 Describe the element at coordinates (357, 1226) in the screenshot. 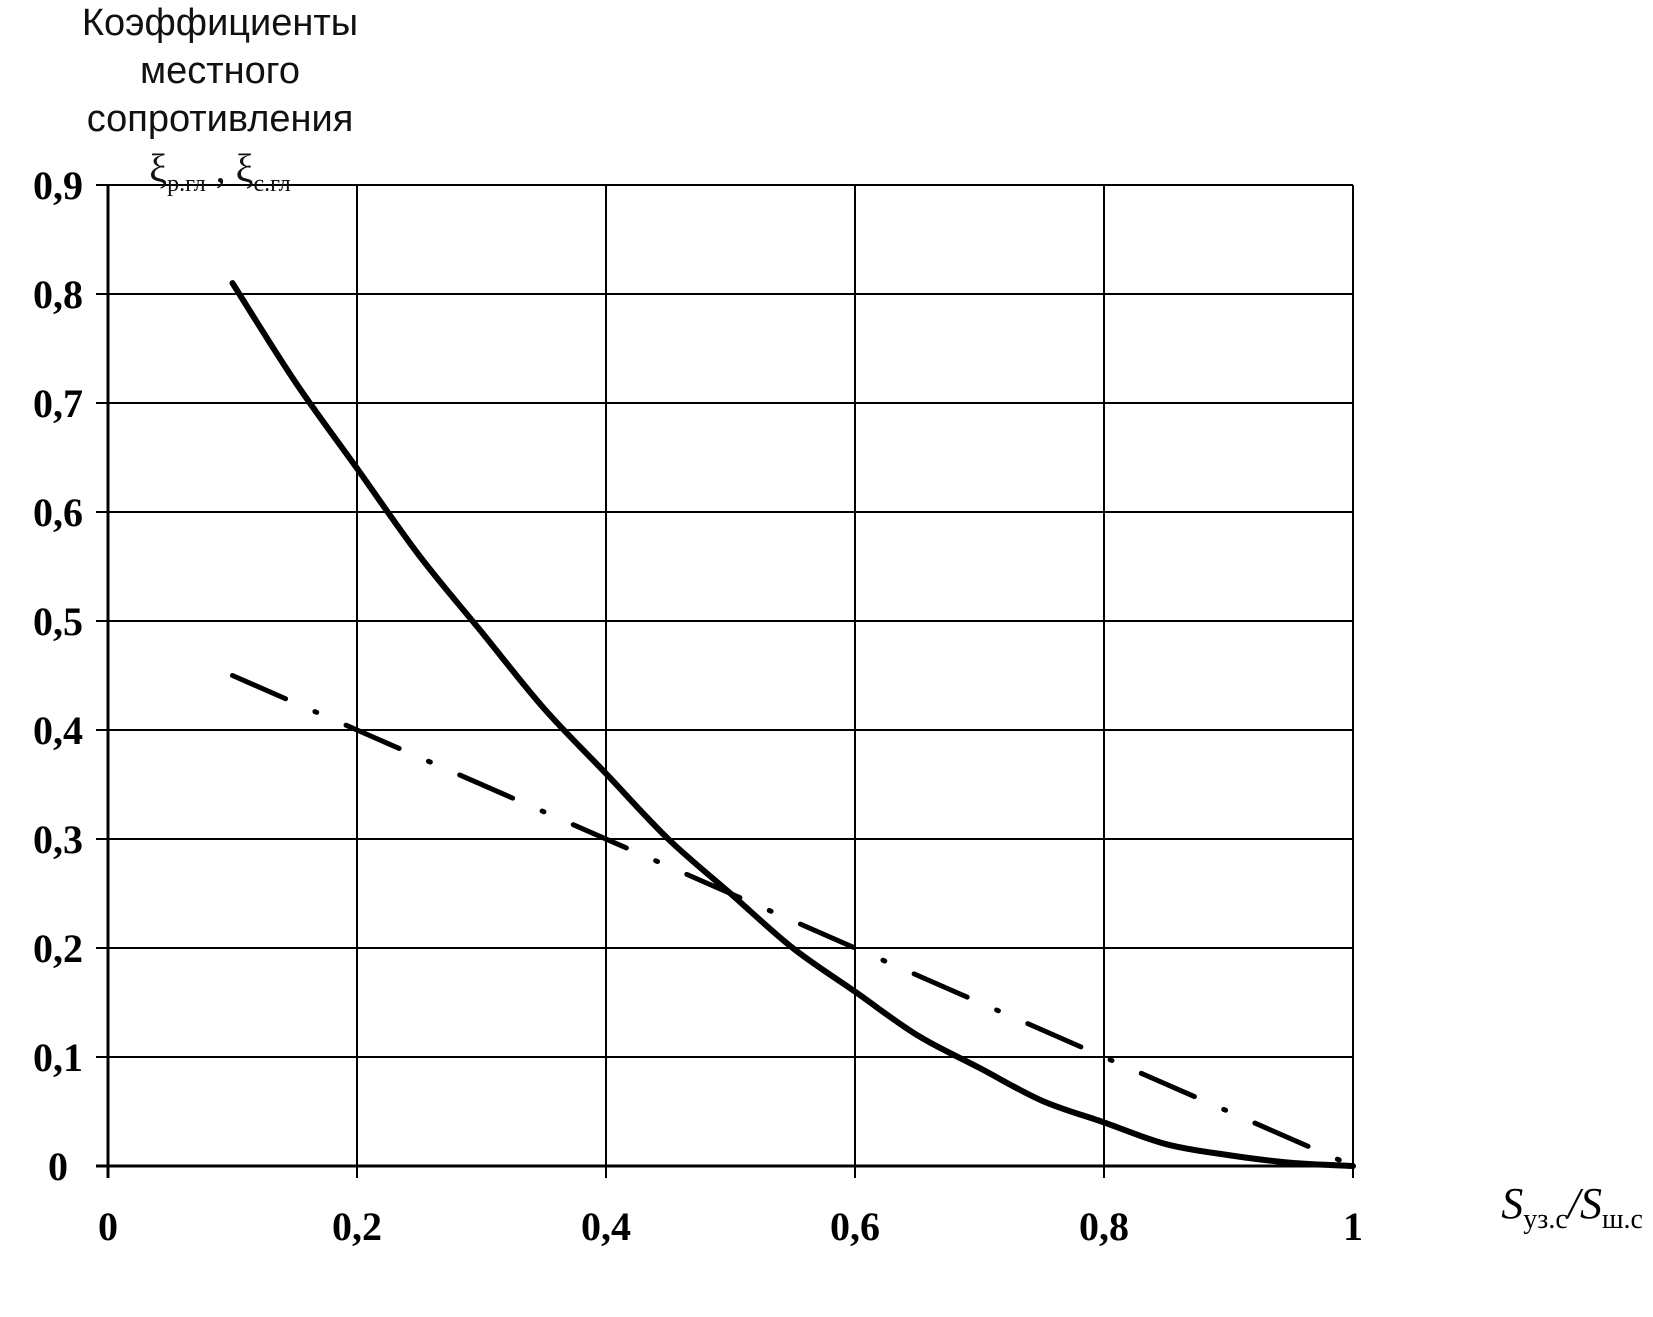

I see `x-tick-label: 0,2` at that location.